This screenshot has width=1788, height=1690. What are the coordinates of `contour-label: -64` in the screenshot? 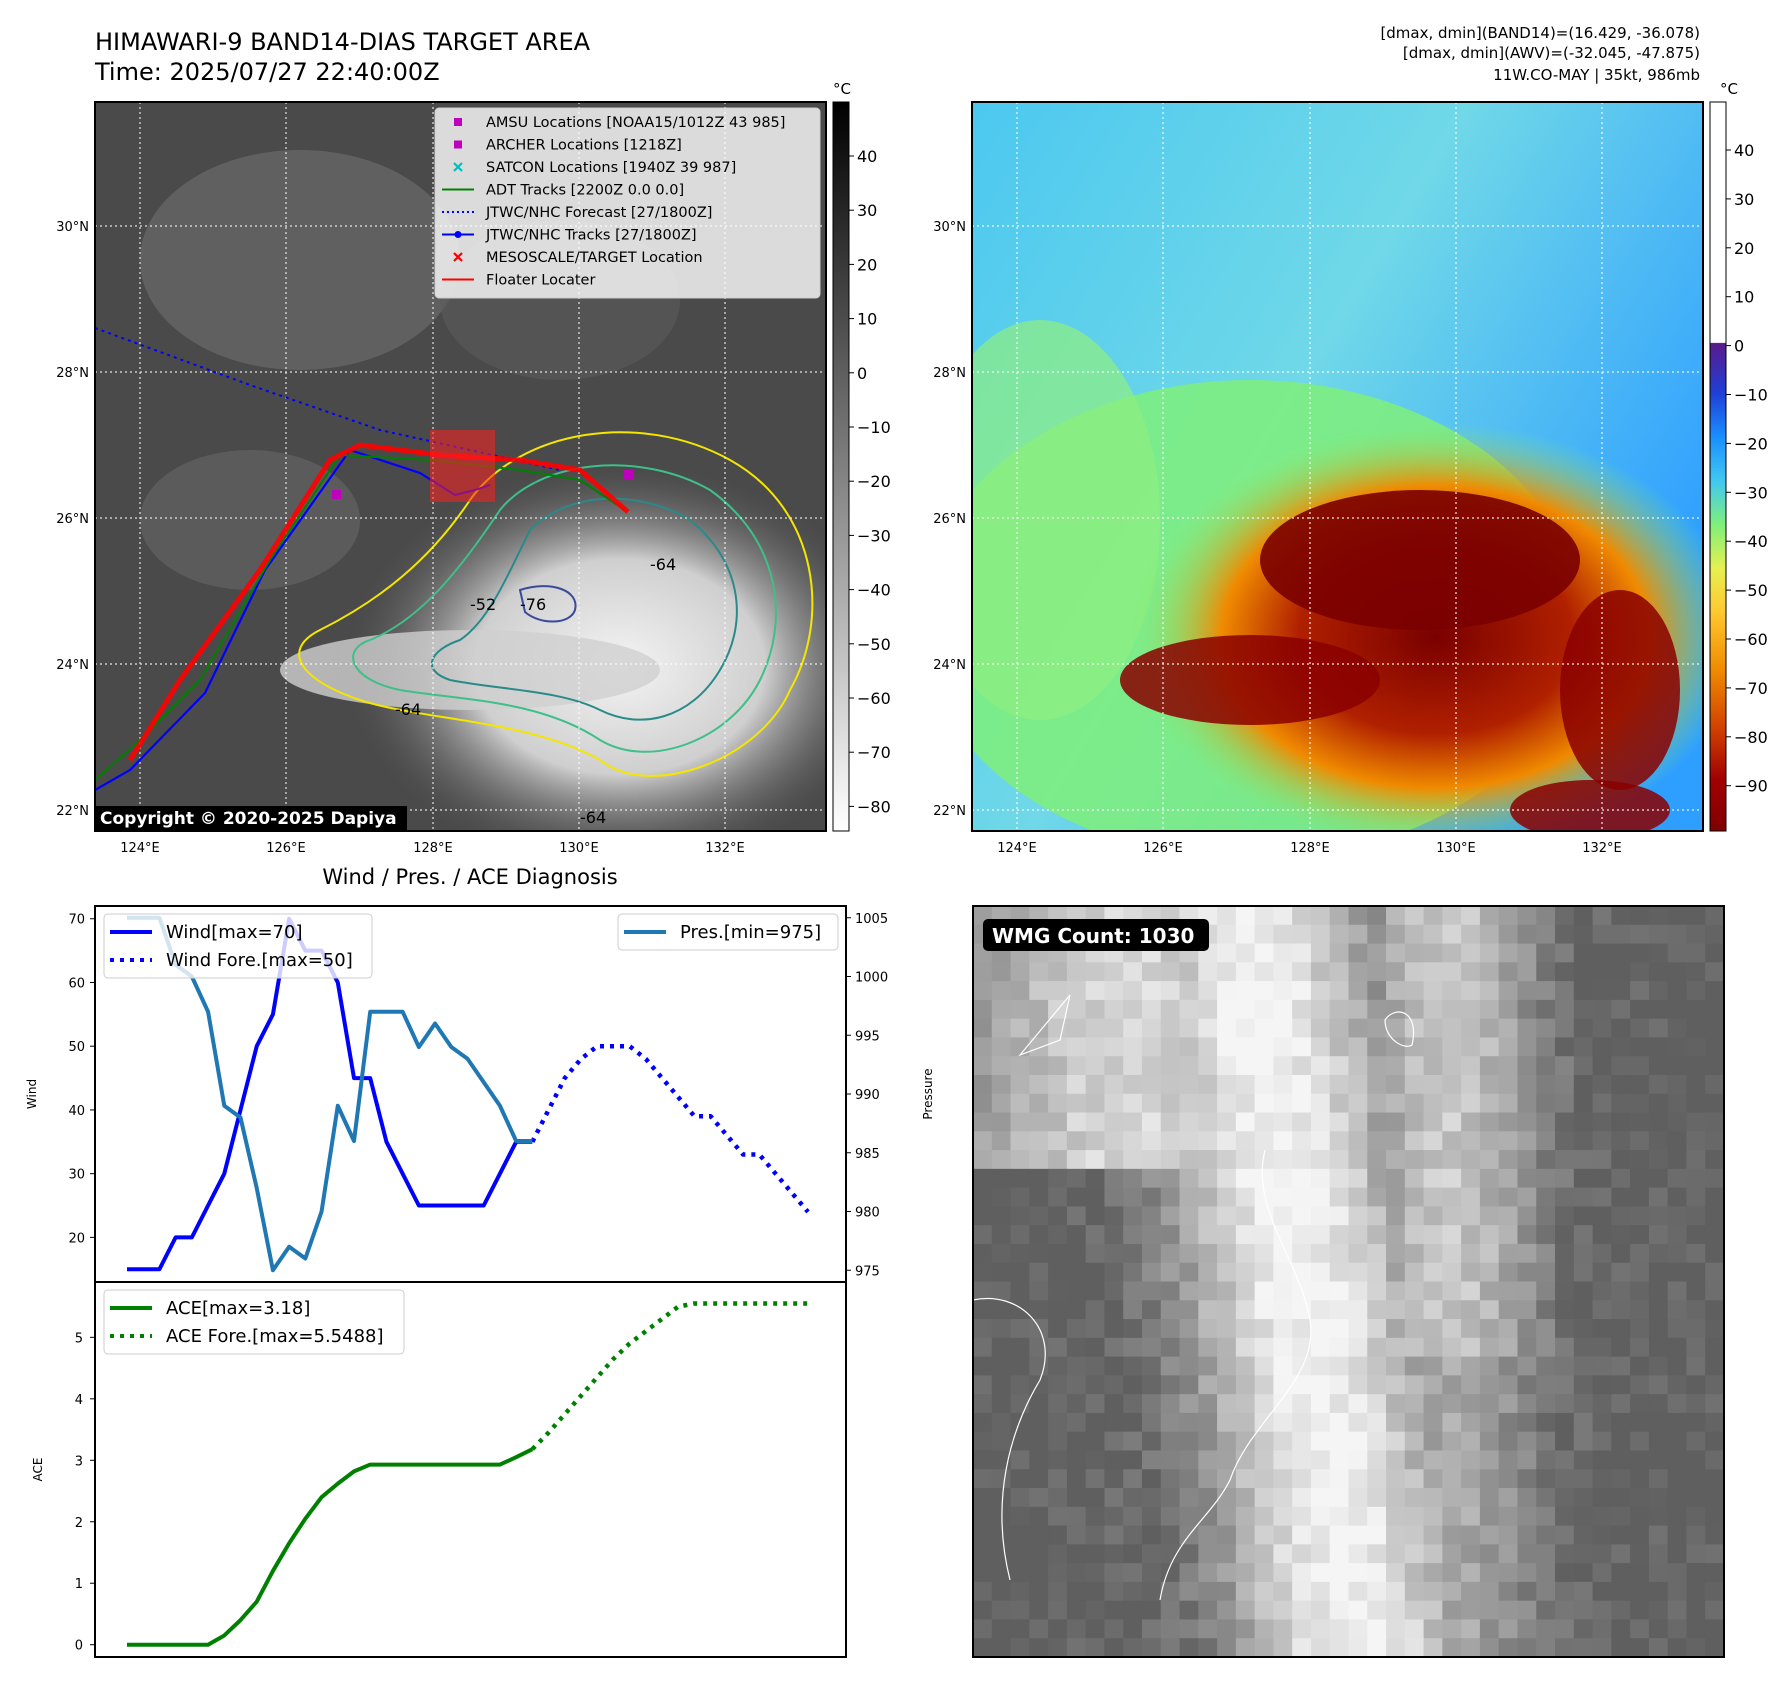 It's located at (593, 817).